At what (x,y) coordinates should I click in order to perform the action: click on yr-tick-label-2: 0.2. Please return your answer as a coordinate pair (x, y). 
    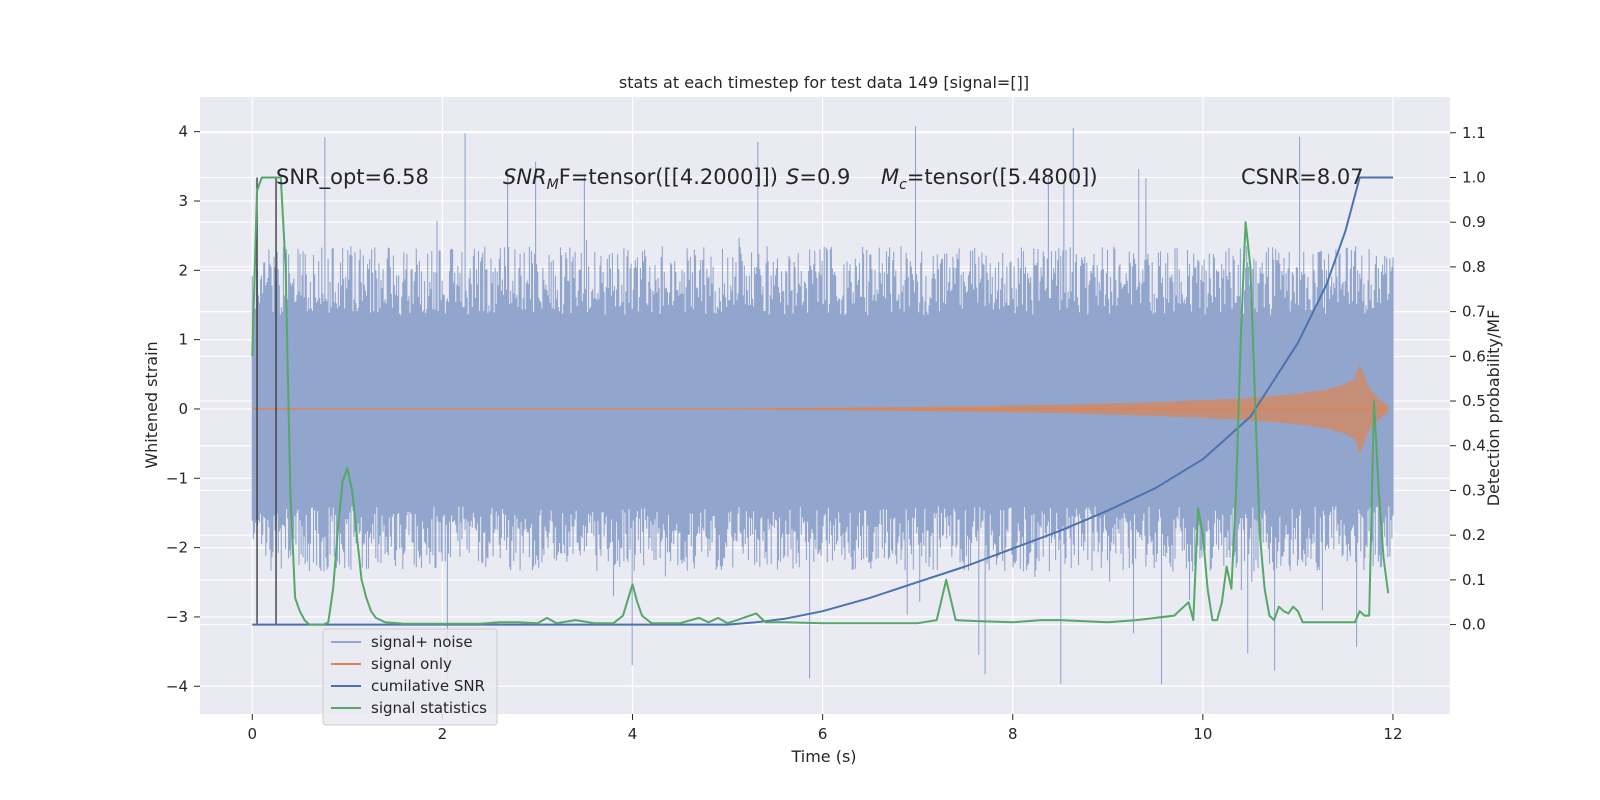
    Looking at the image, I should click on (1474, 535).